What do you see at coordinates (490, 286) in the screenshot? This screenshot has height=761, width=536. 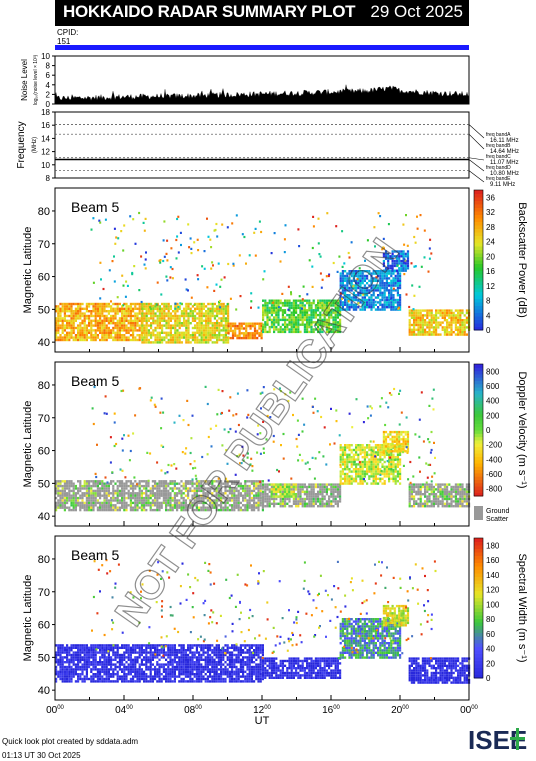 I see `backscatter-power-colorbar-tick: 12` at bounding box center [490, 286].